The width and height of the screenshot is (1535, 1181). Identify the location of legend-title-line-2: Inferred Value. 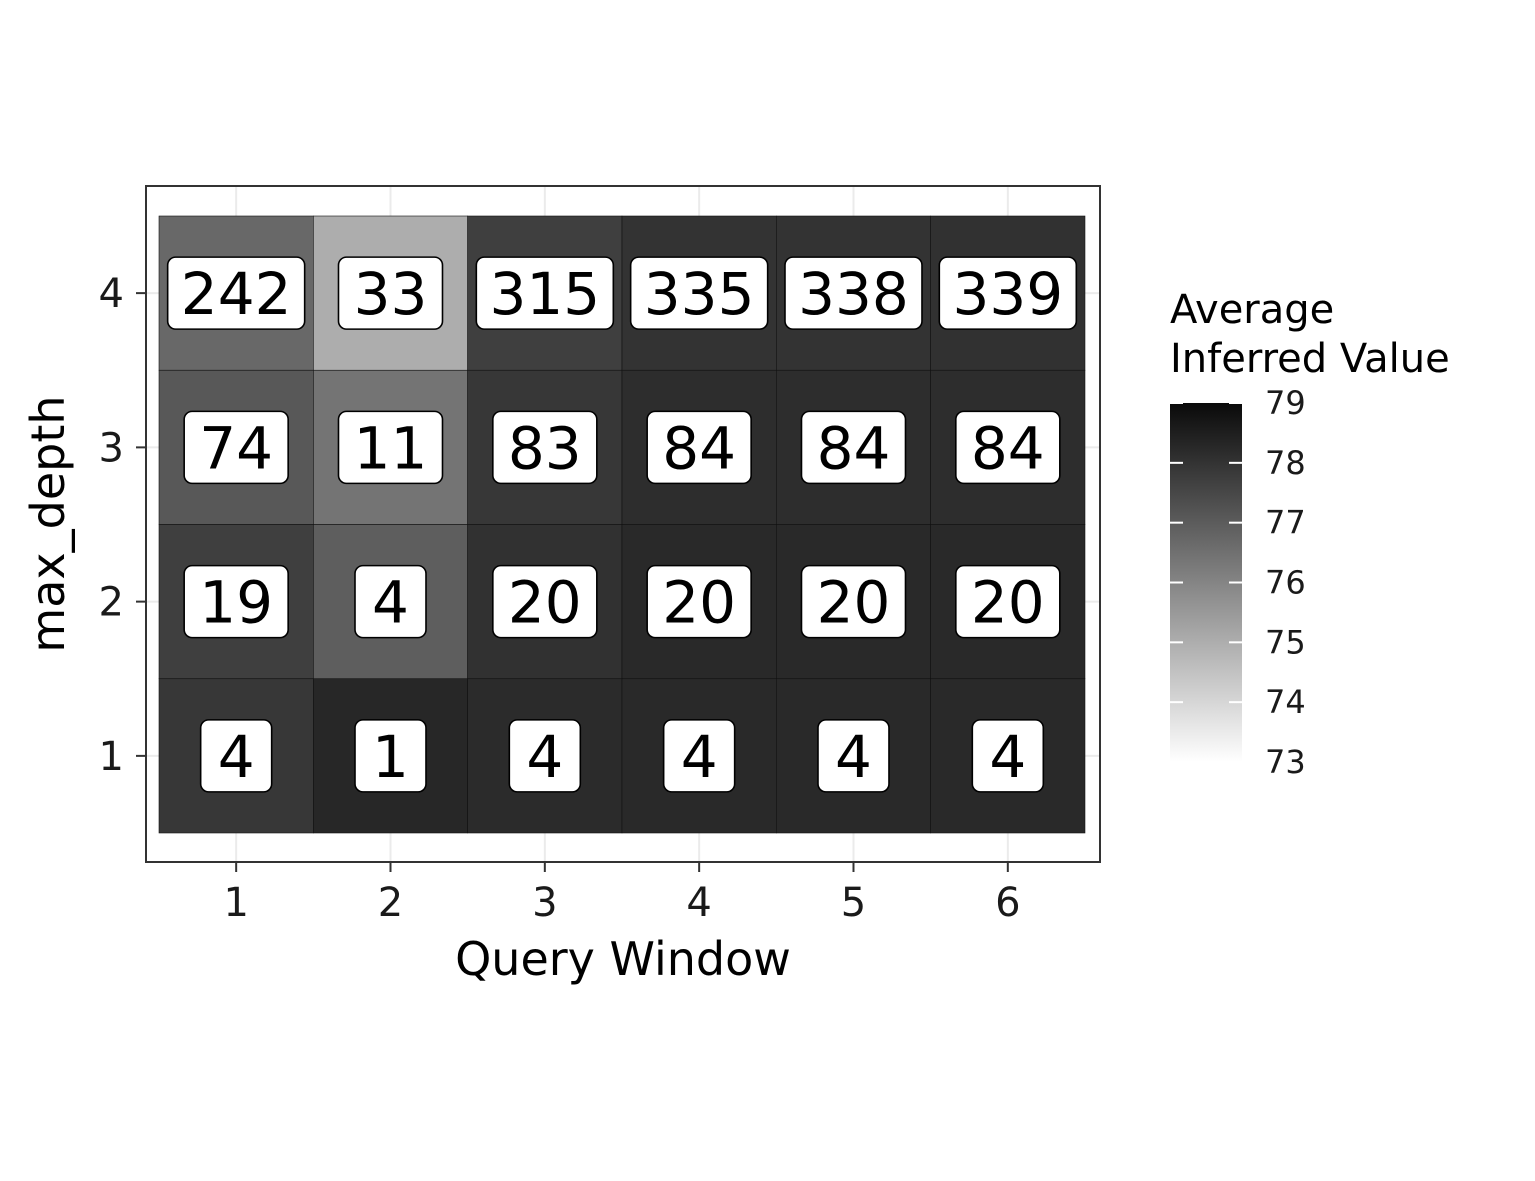
(1310, 359).